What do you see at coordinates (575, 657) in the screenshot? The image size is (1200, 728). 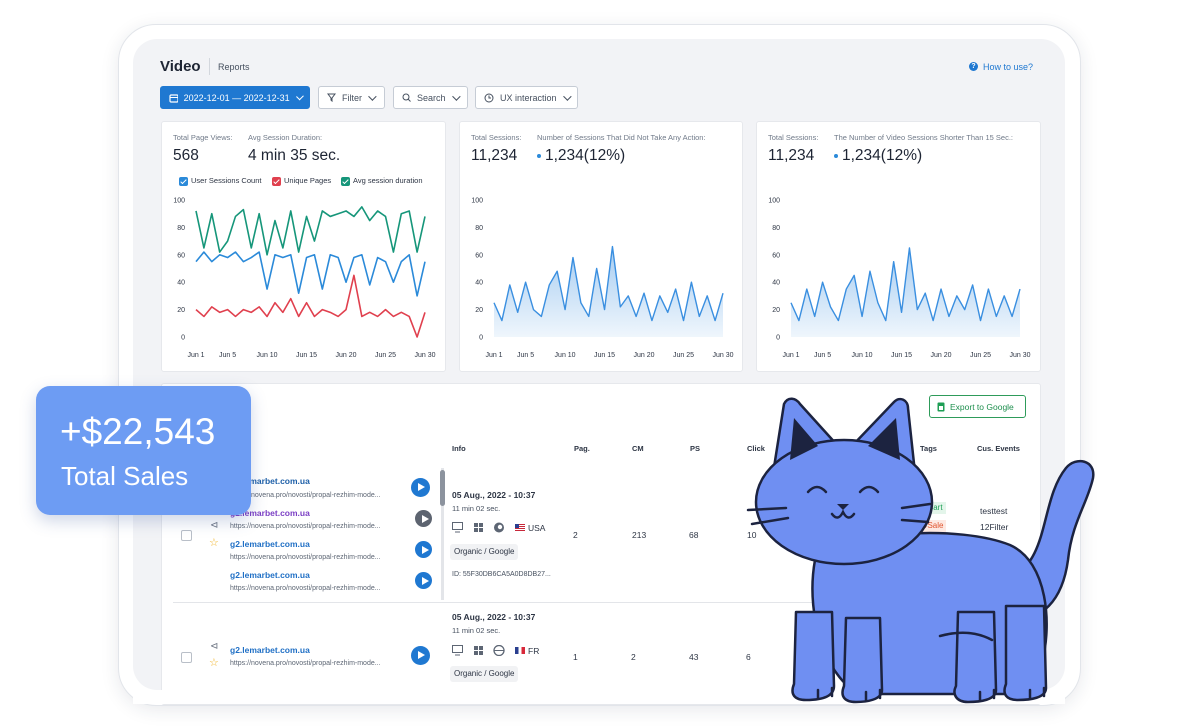 I see `cell: 1` at bounding box center [575, 657].